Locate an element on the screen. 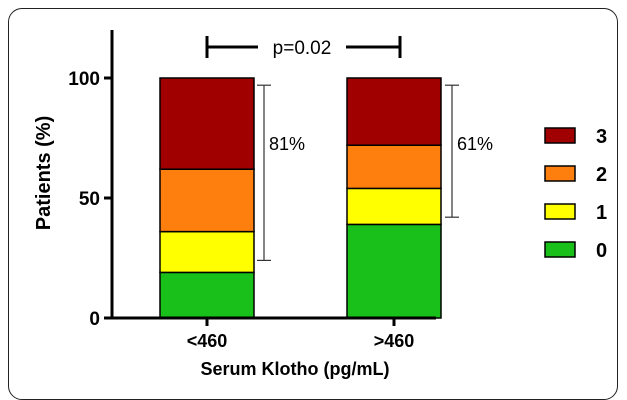 This screenshot has width=627, height=400. y-tick-label: 50 is located at coordinates (89, 199).